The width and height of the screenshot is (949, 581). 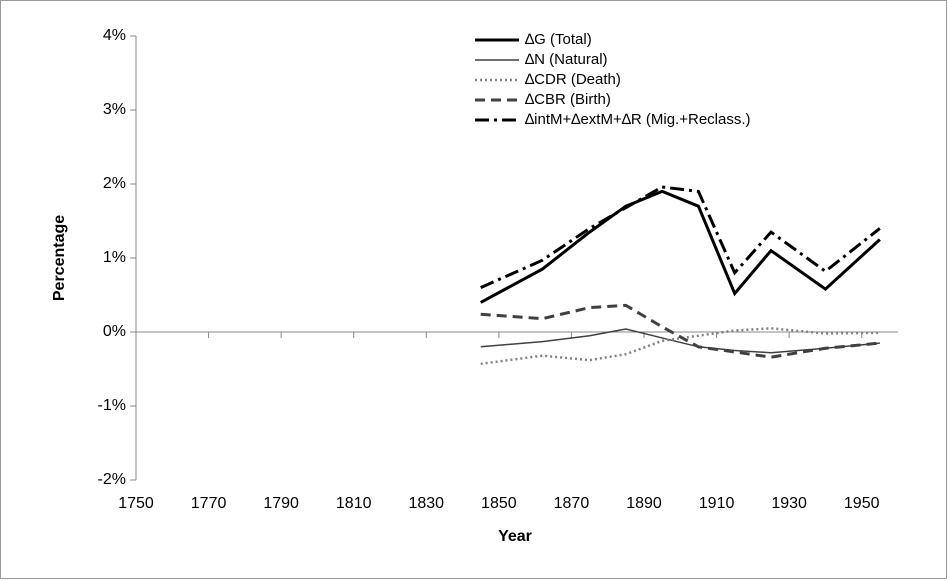 I want to click on y-tick-label: 1%, so click(x=114, y=257).